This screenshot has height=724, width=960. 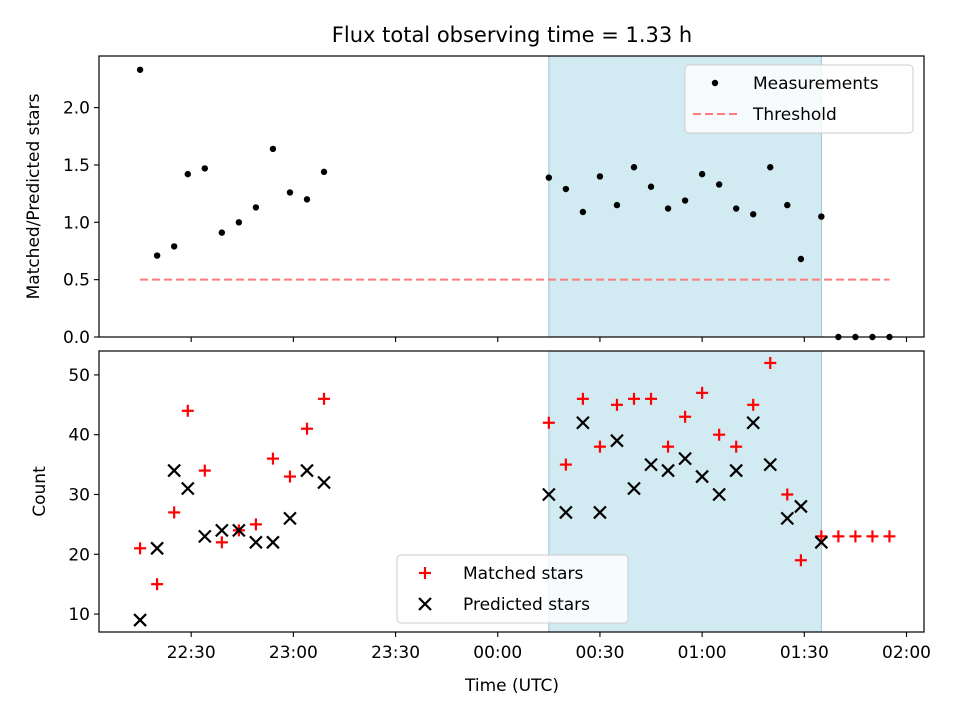 I want to click on legend-x-marker, so click(x=425, y=604).